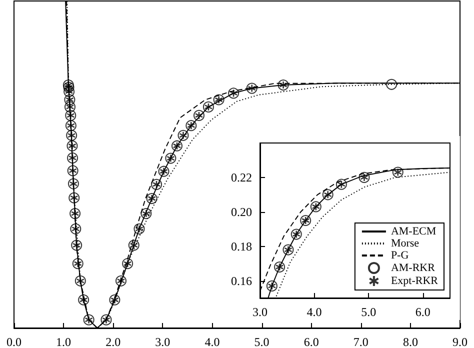  I want to click on x-tick-label: 7.0, so click(360, 341).